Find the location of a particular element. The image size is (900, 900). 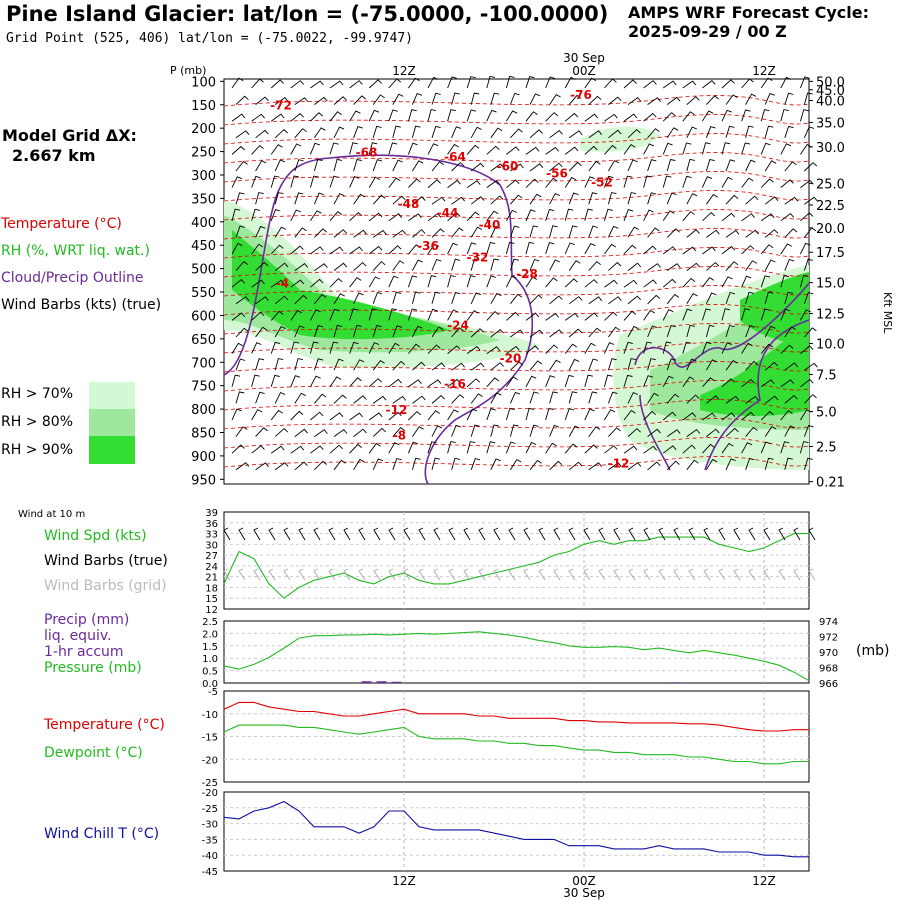

wind-speed-tick-label: 15 is located at coordinates (211, 599).